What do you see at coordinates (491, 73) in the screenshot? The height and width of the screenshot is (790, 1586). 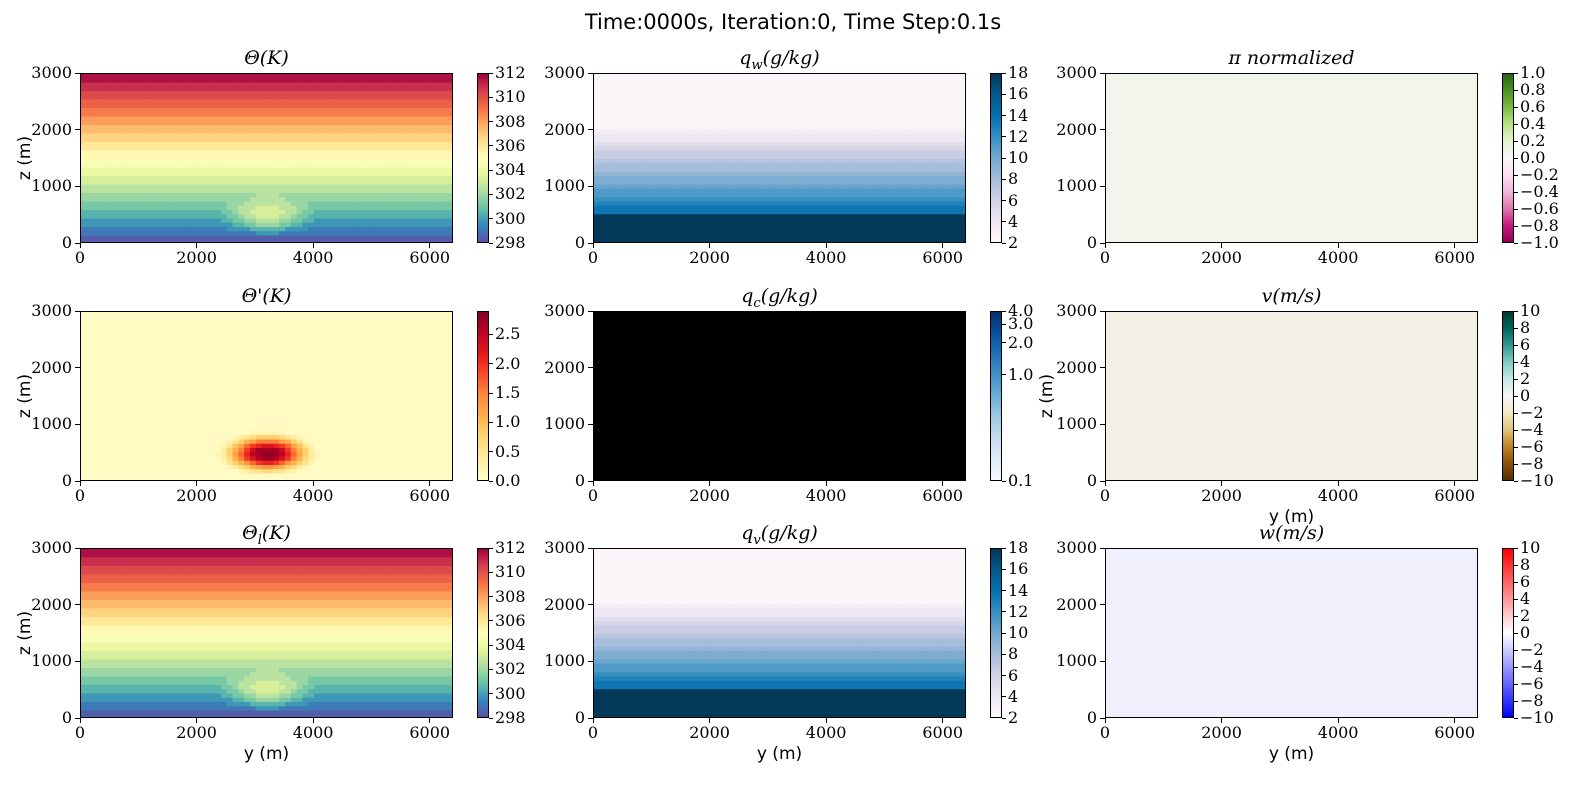 I see `colorbar-tick-mark` at bounding box center [491, 73].